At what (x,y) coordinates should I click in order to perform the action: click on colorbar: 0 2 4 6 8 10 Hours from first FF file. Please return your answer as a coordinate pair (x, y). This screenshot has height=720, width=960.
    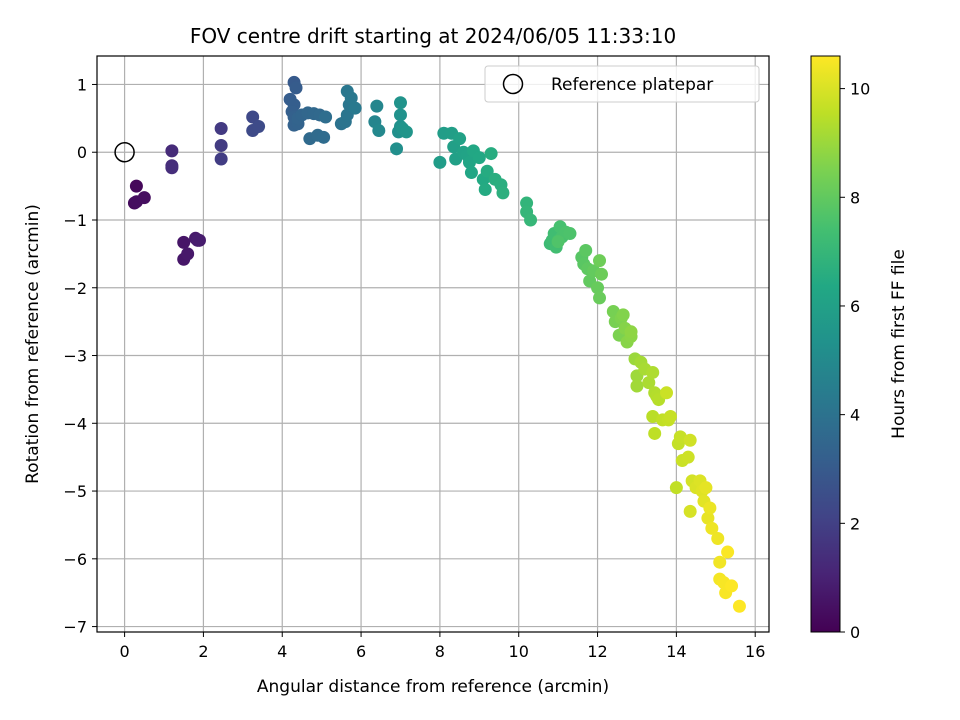
    Looking at the image, I should click on (859, 348).